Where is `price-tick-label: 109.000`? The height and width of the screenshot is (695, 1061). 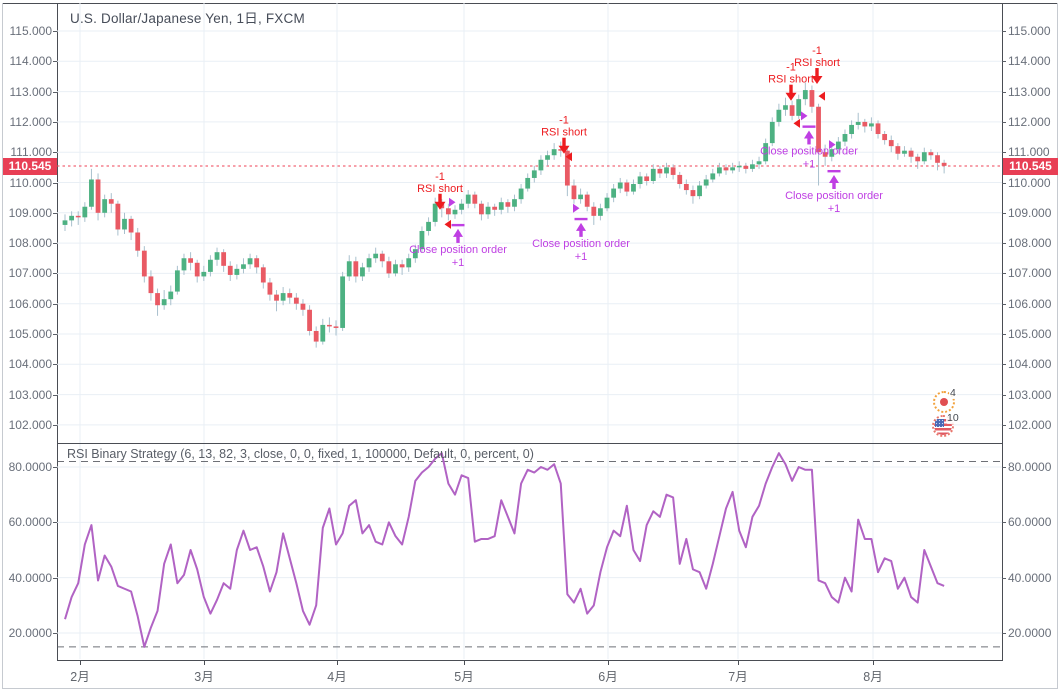
price-tick-label: 109.000 is located at coordinates (30, 212).